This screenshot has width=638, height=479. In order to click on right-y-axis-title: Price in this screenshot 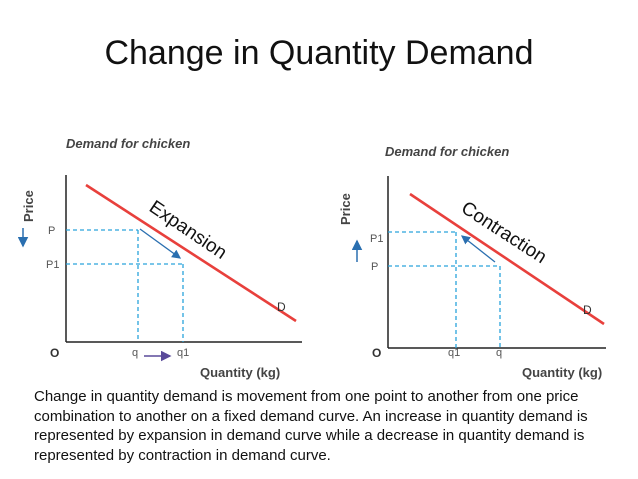, I will do `click(345, 209)`.